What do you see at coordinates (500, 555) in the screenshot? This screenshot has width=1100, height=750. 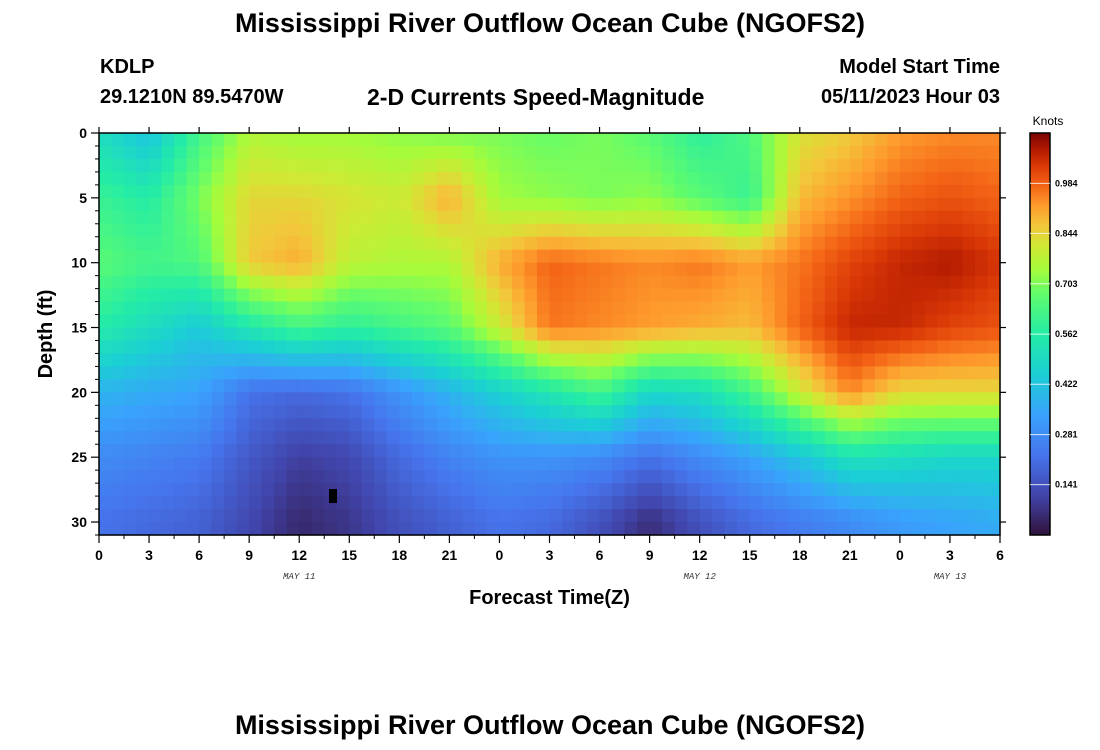 I see `x-tick-label: 0` at bounding box center [500, 555].